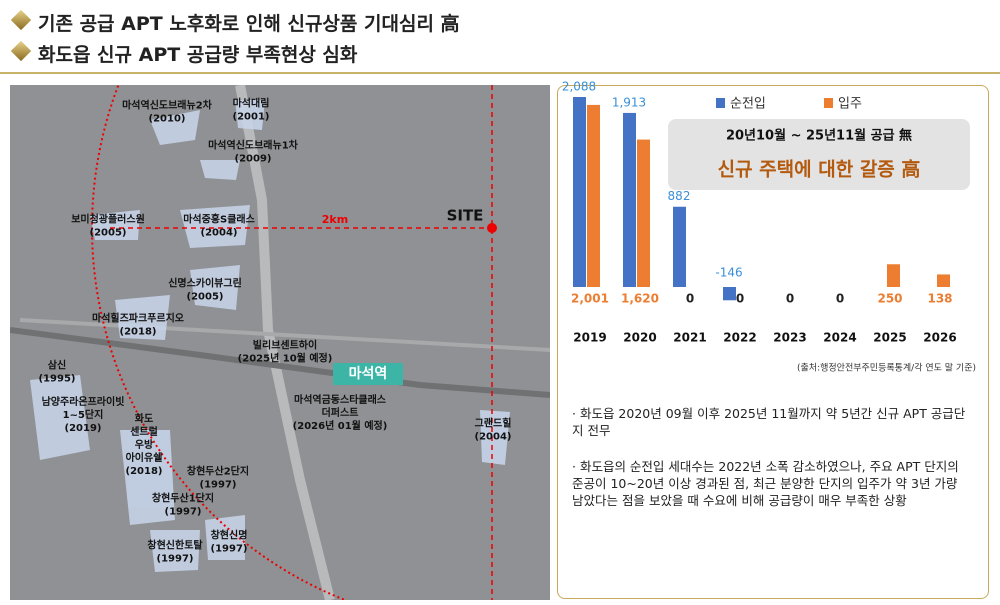 The height and width of the screenshot is (605, 1000). I want to click on data-label: 1,913, so click(629, 102).